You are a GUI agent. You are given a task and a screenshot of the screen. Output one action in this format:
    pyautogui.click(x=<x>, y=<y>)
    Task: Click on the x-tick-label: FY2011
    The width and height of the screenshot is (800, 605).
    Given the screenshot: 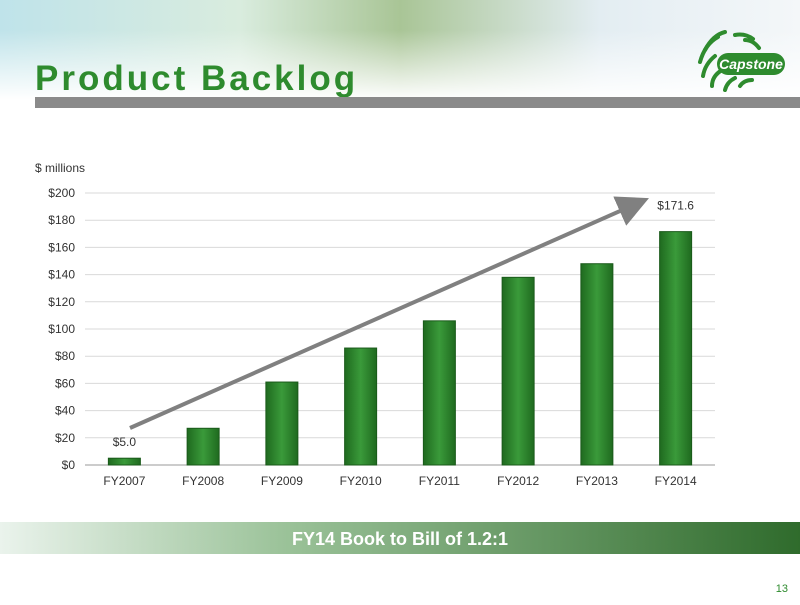 What is the action you would take?
    pyautogui.click(x=439, y=481)
    